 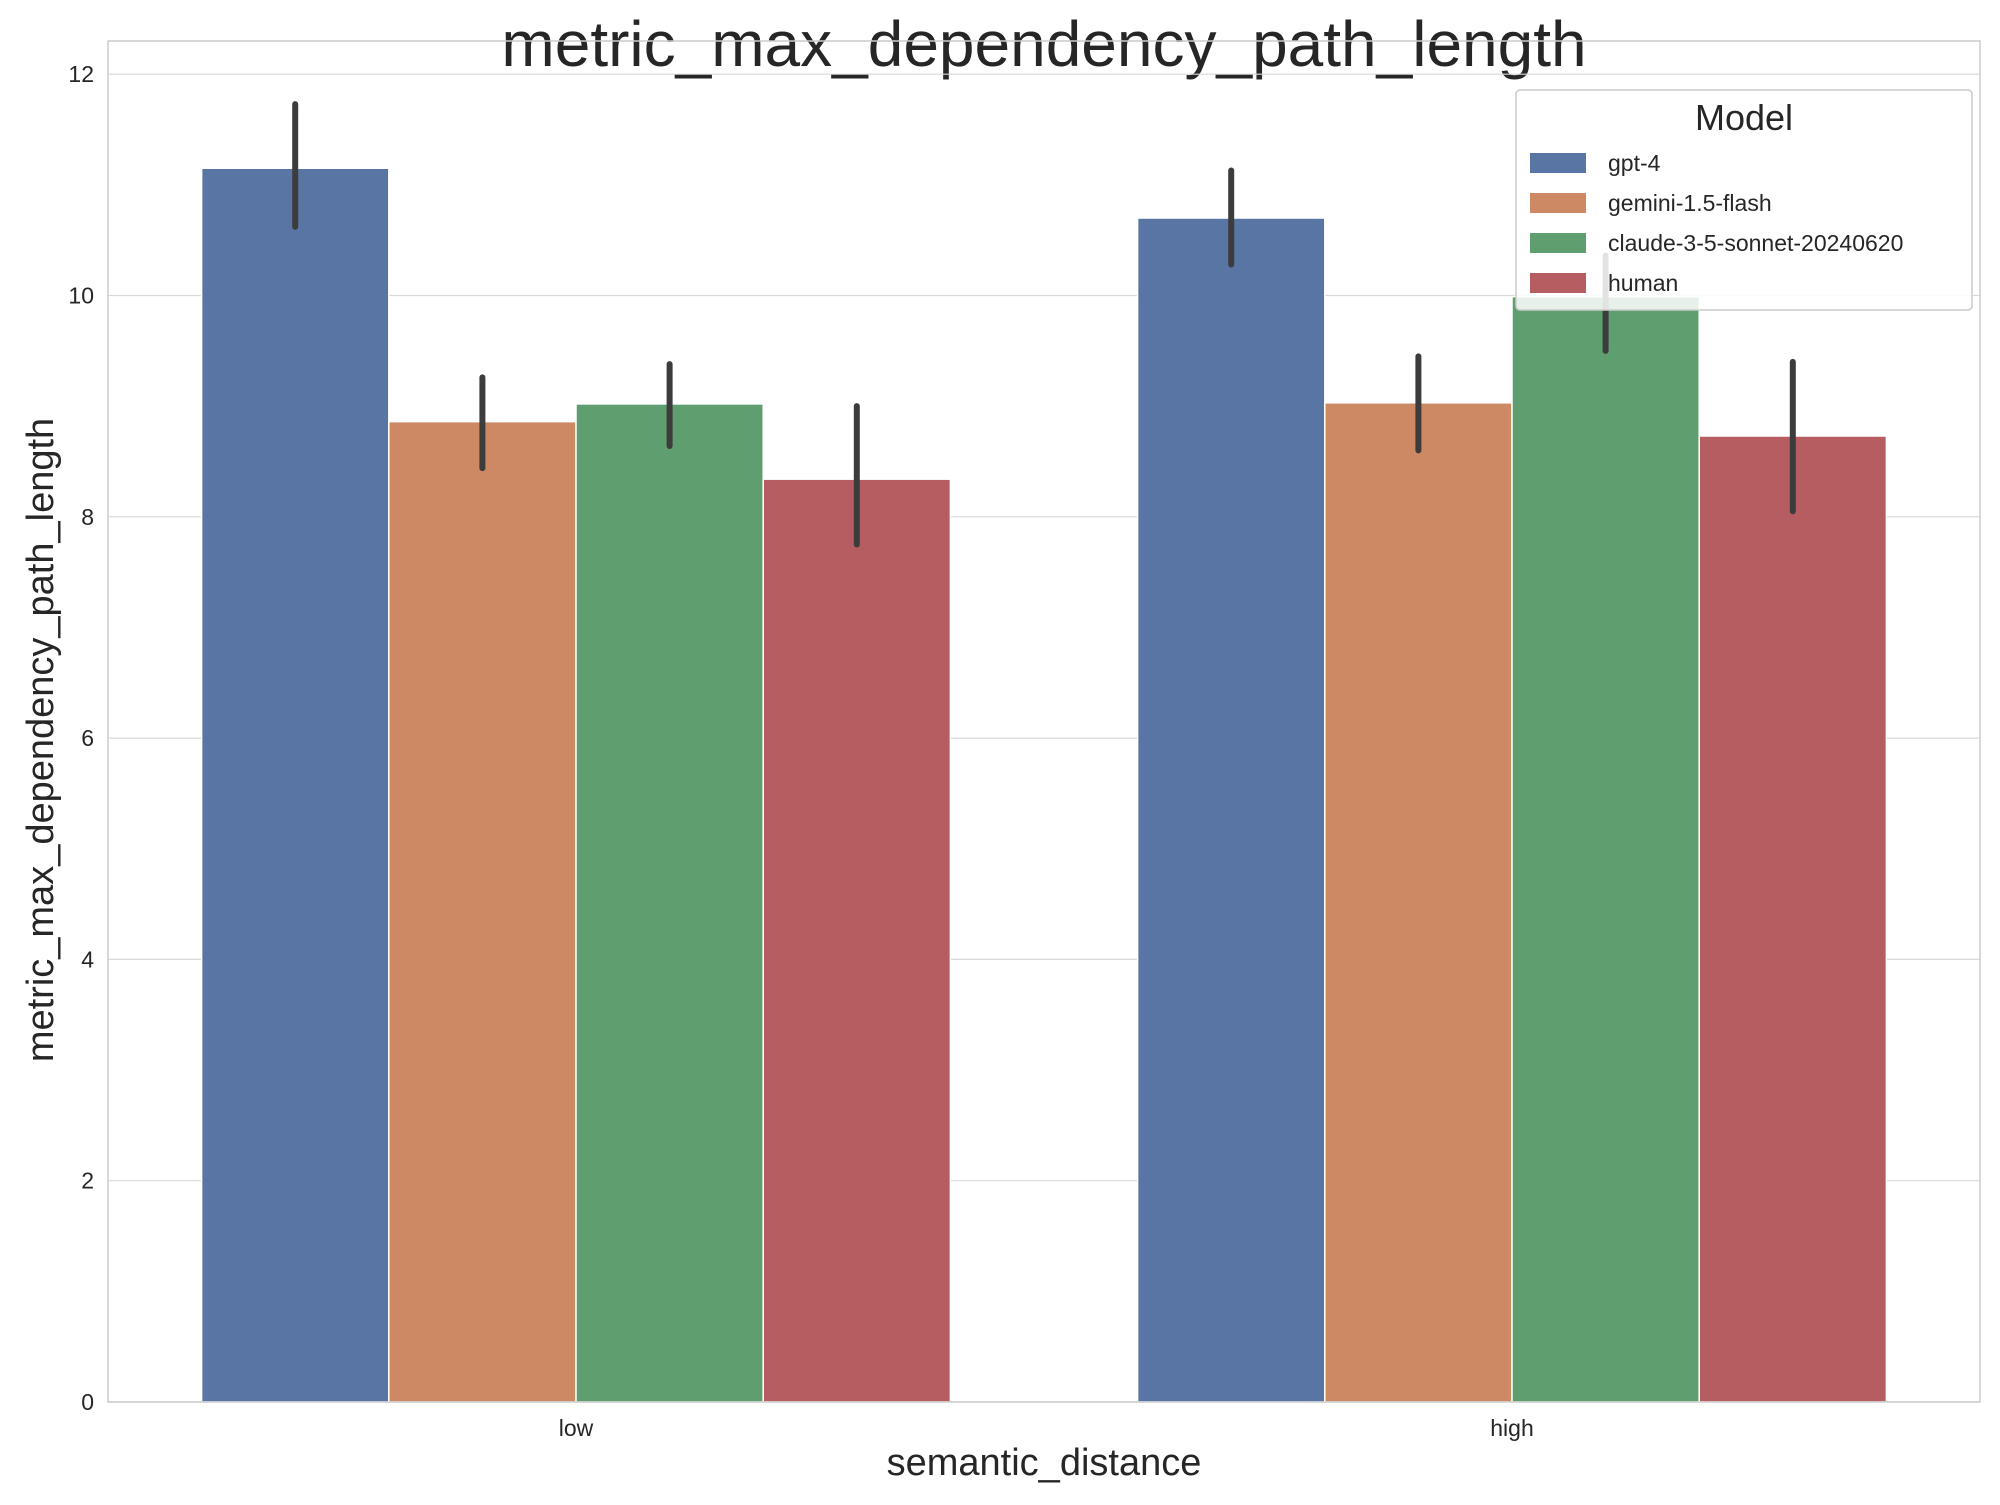 What do you see at coordinates (1605, 849) in the screenshot?
I see `bar-claude-3-5-sonnet-20240620-high` at bounding box center [1605, 849].